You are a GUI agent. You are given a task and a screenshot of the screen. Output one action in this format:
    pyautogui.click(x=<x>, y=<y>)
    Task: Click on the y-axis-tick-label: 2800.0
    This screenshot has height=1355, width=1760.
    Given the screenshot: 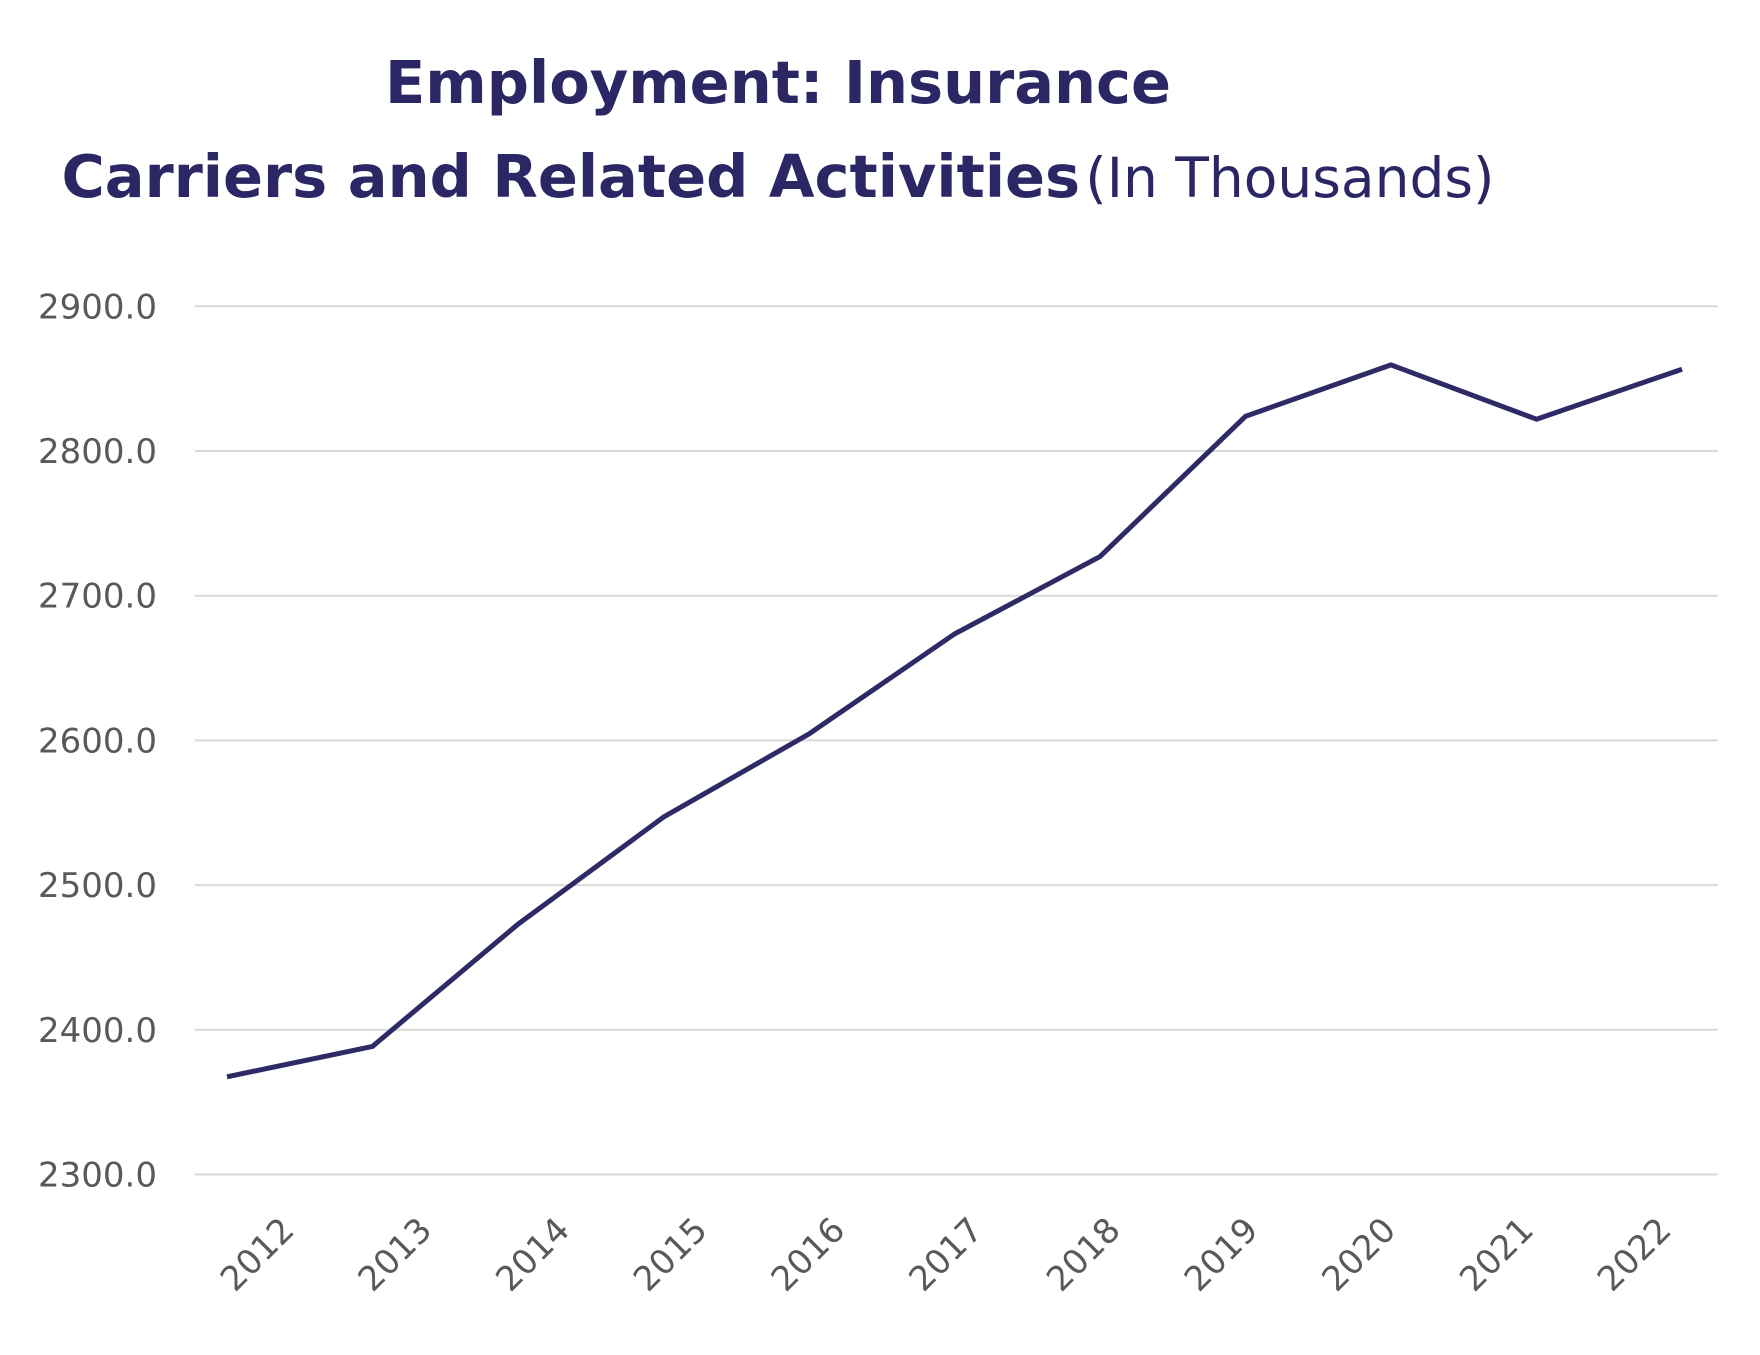 What is the action you would take?
    pyautogui.click(x=97, y=452)
    